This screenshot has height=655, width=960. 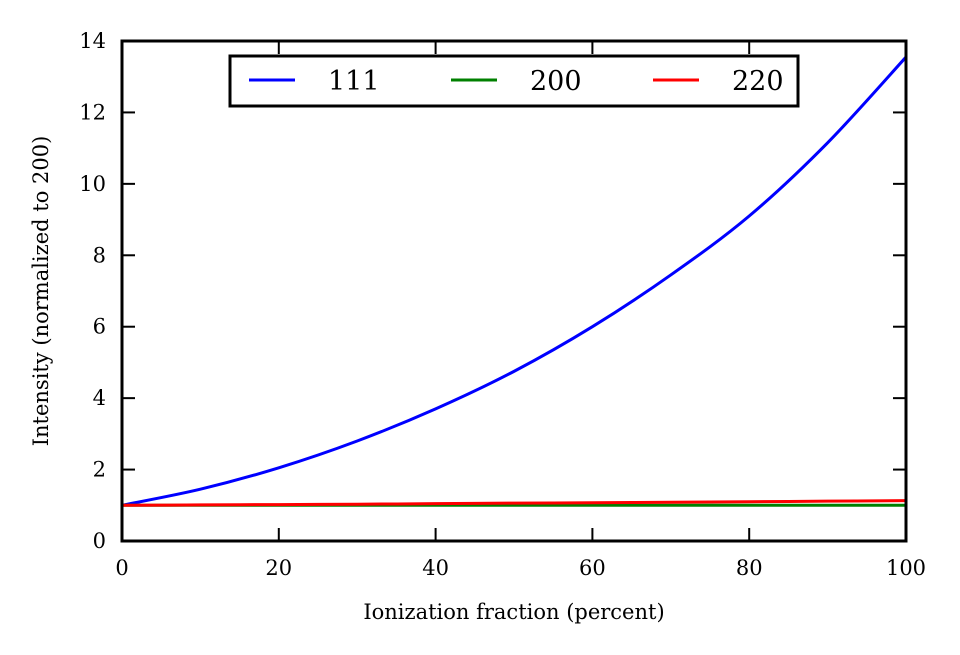 I want to click on y-tick-label: 14, so click(x=92, y=41).